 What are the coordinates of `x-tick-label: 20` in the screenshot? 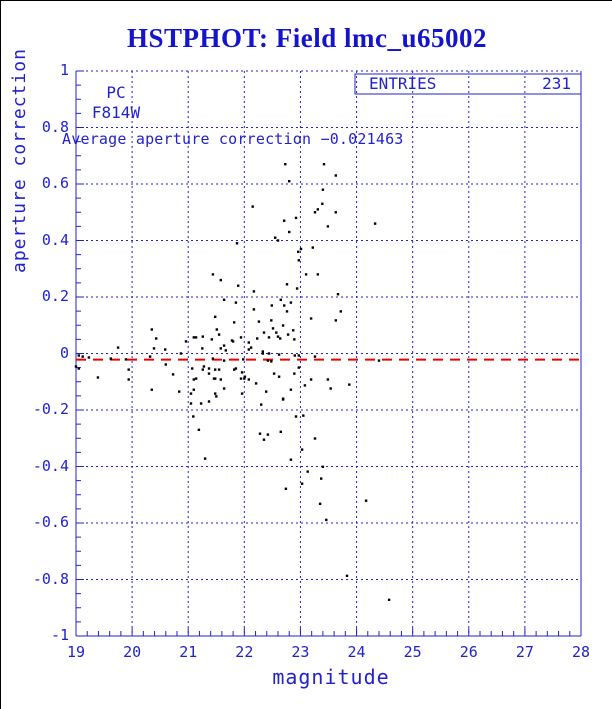 It's located at (132, 652).